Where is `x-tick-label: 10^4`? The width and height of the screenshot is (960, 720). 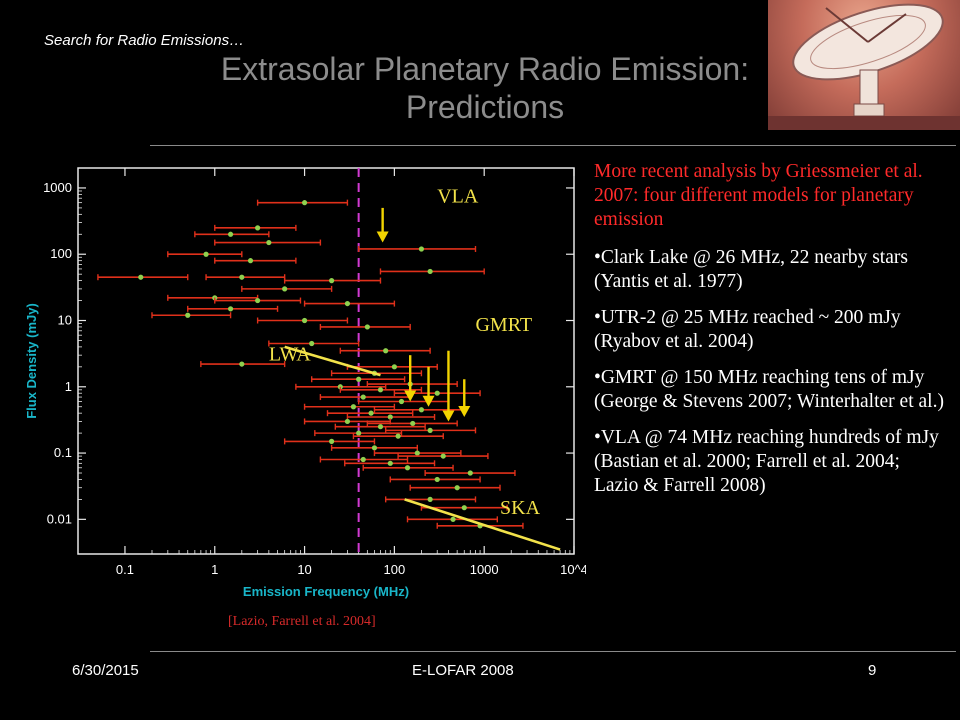 x-tick-label: 10^4 is located at coordinates (573, 569).